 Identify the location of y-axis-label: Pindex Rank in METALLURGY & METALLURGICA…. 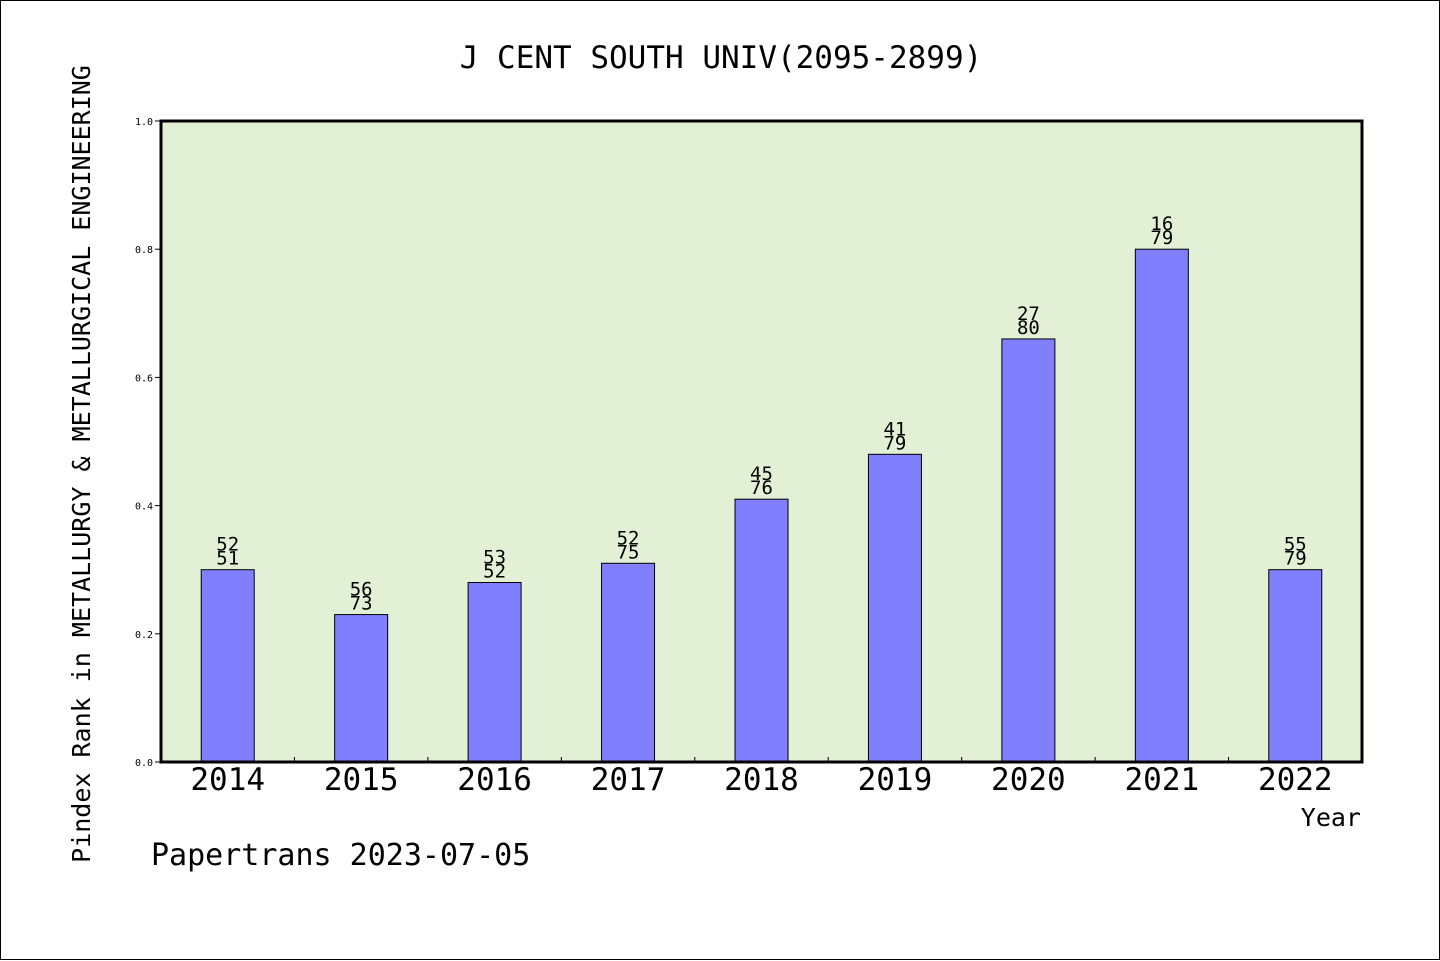
(81, 464).